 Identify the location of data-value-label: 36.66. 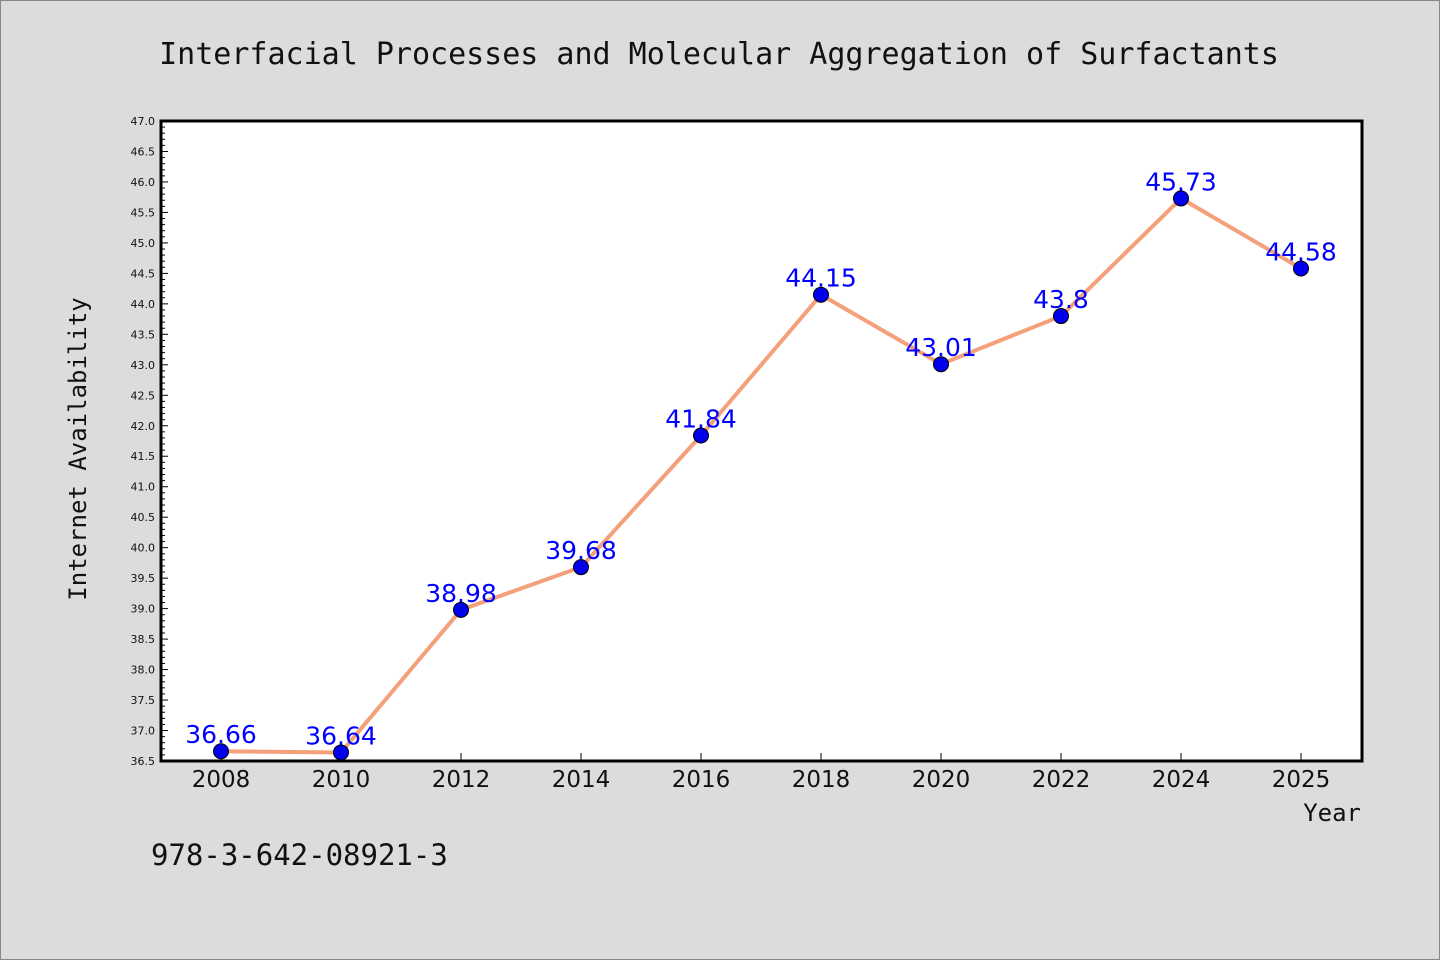
(221, 734).